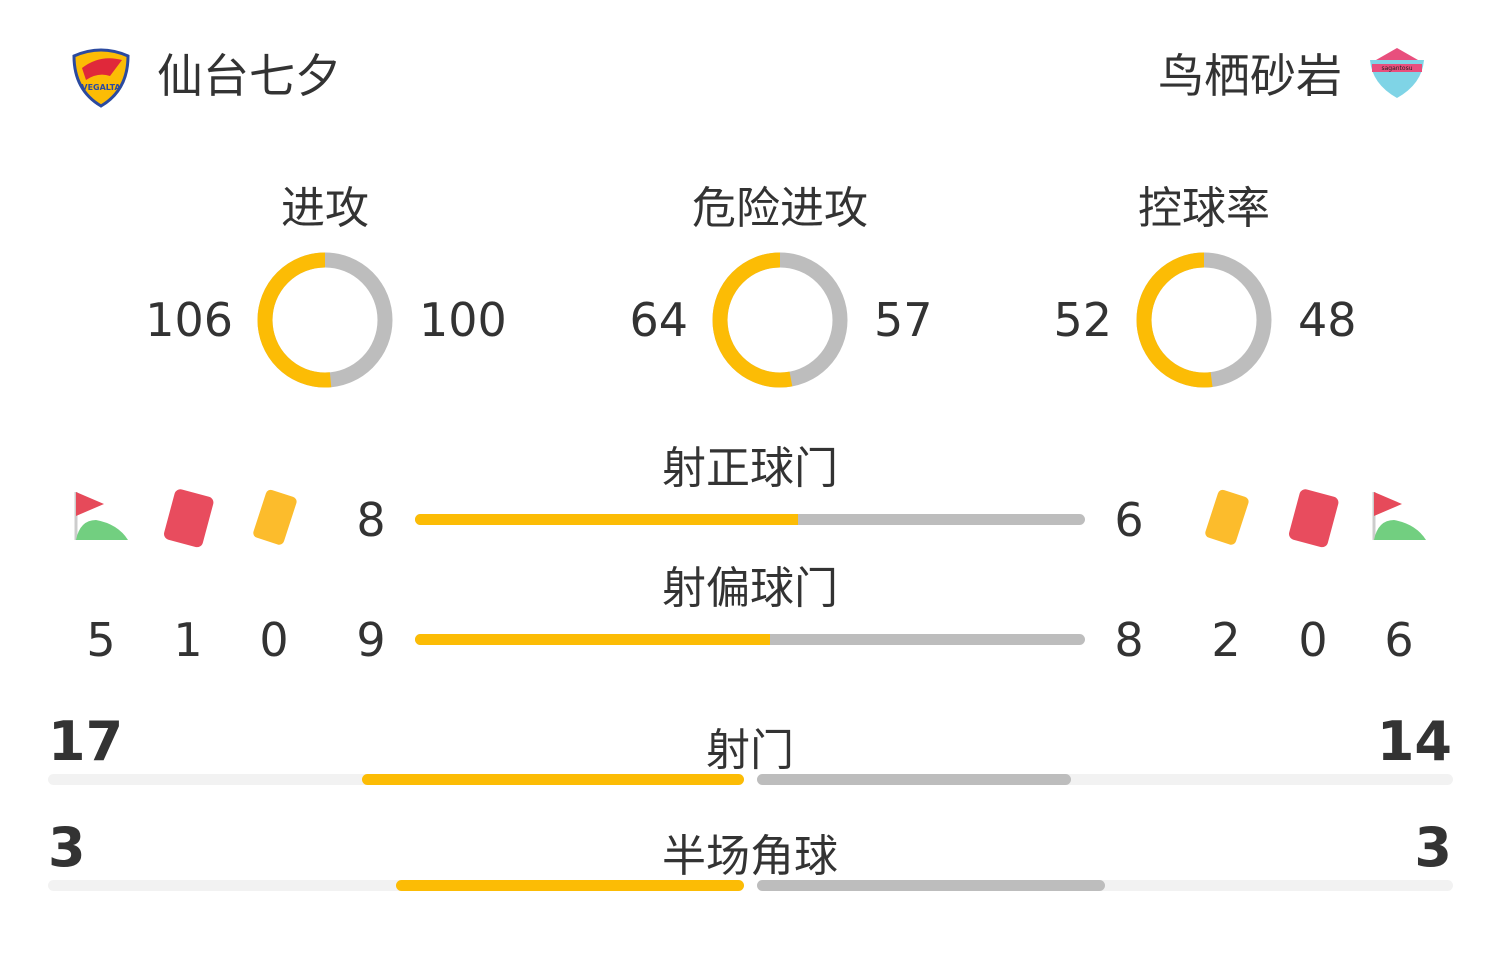 The image size is (1500, 972). I want to click on away-shots-off-target: 8, so click(1129, 640).